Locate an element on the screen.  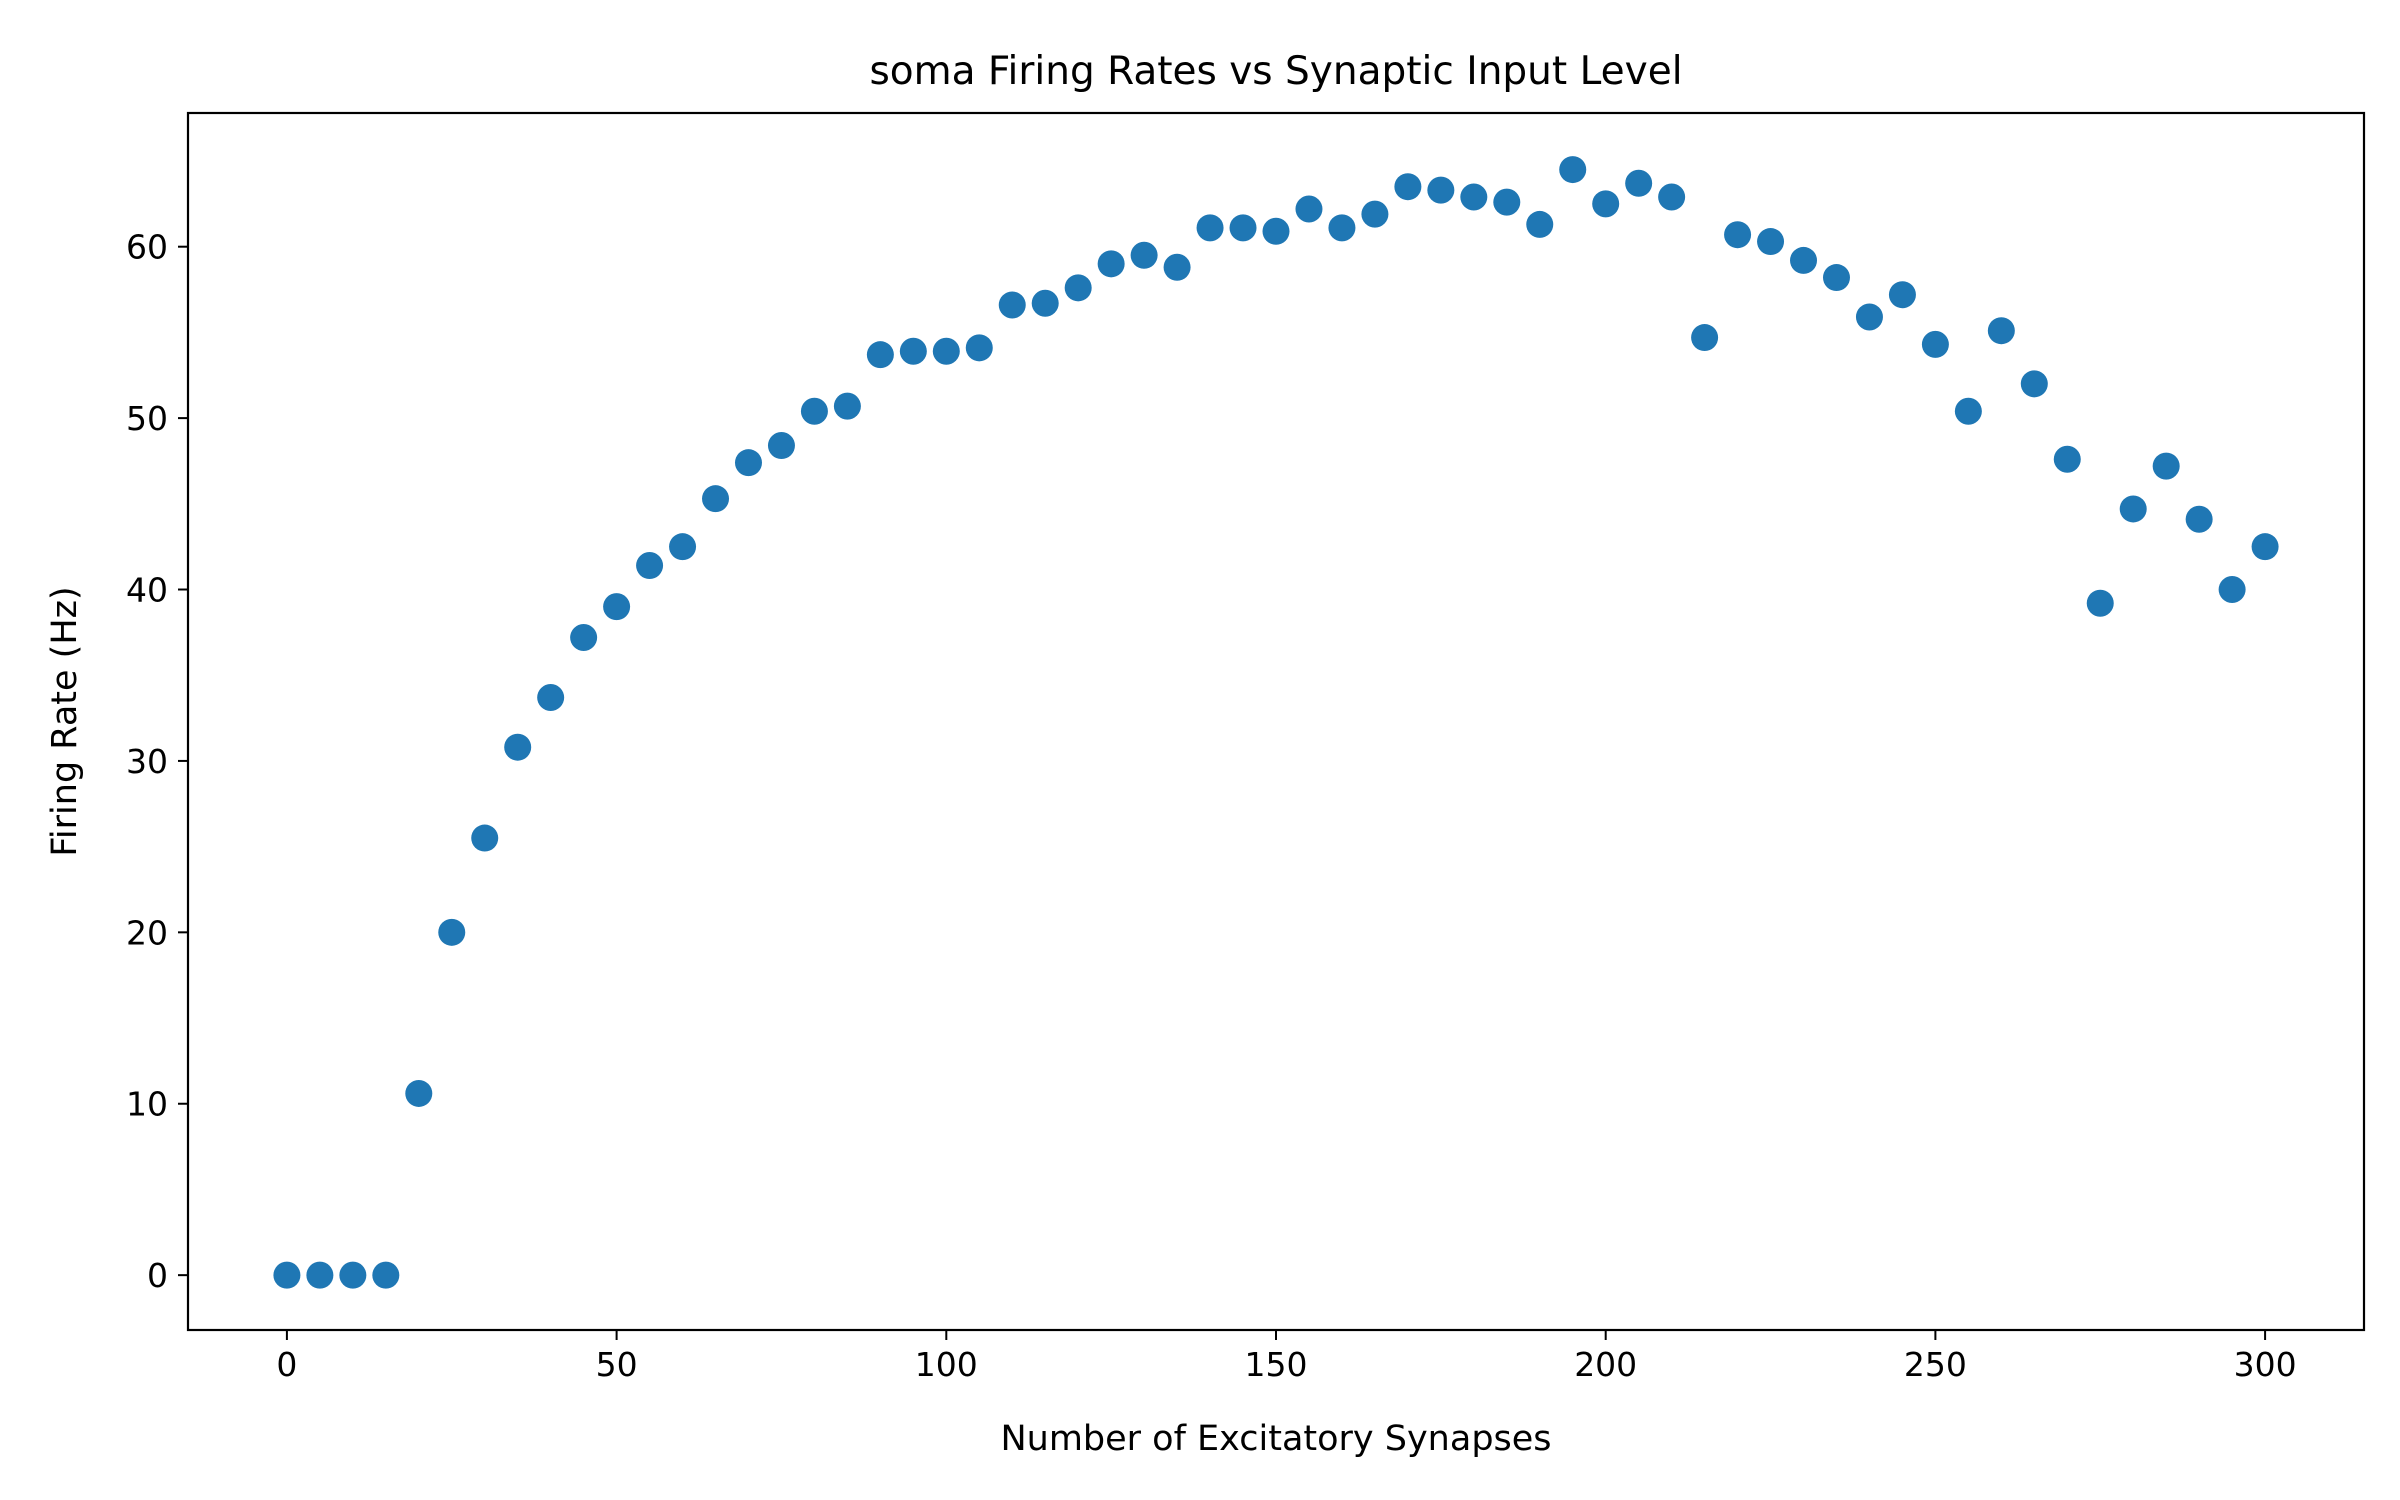
x-tick-label-300: 300 is located at coordinates (2265, 1364).